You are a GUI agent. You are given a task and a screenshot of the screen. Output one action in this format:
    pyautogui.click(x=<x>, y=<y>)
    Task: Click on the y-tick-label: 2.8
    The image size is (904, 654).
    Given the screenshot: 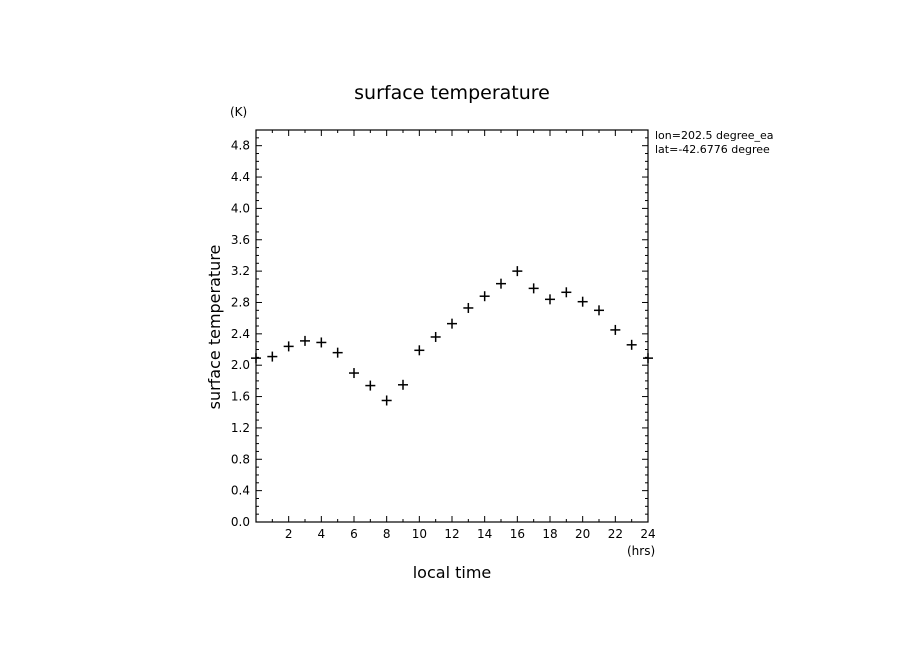 What is the action you would take?
    pyautogui.click(x=240, y=302)
    